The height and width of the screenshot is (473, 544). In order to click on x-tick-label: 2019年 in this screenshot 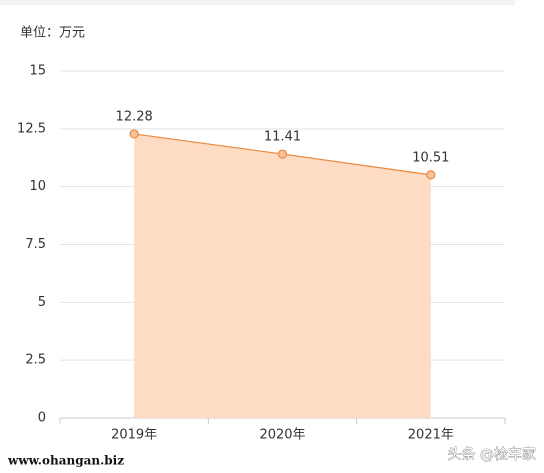, I will do `click(134, 435)`.